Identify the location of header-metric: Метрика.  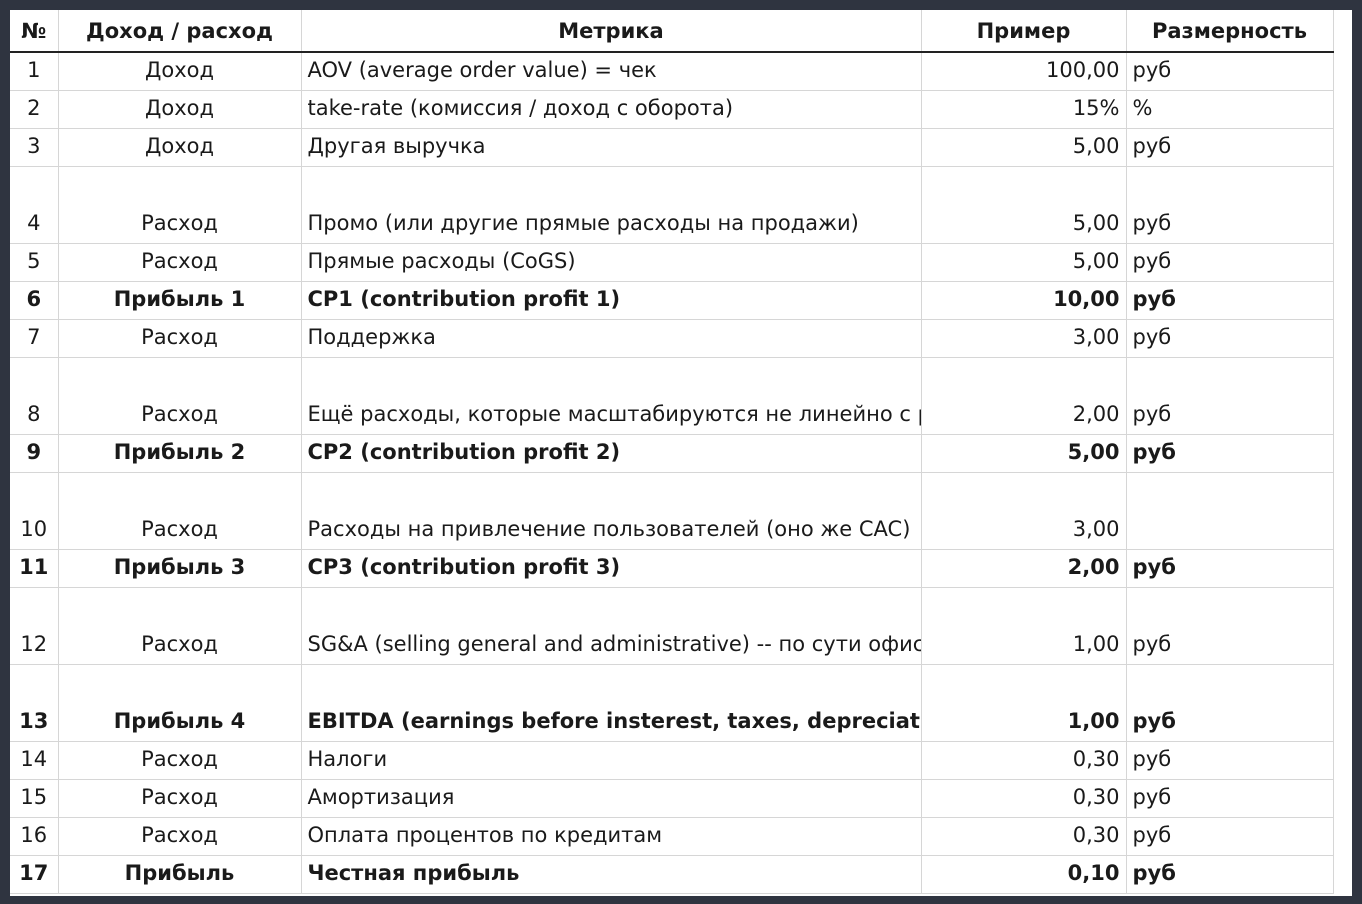
(611, 31).